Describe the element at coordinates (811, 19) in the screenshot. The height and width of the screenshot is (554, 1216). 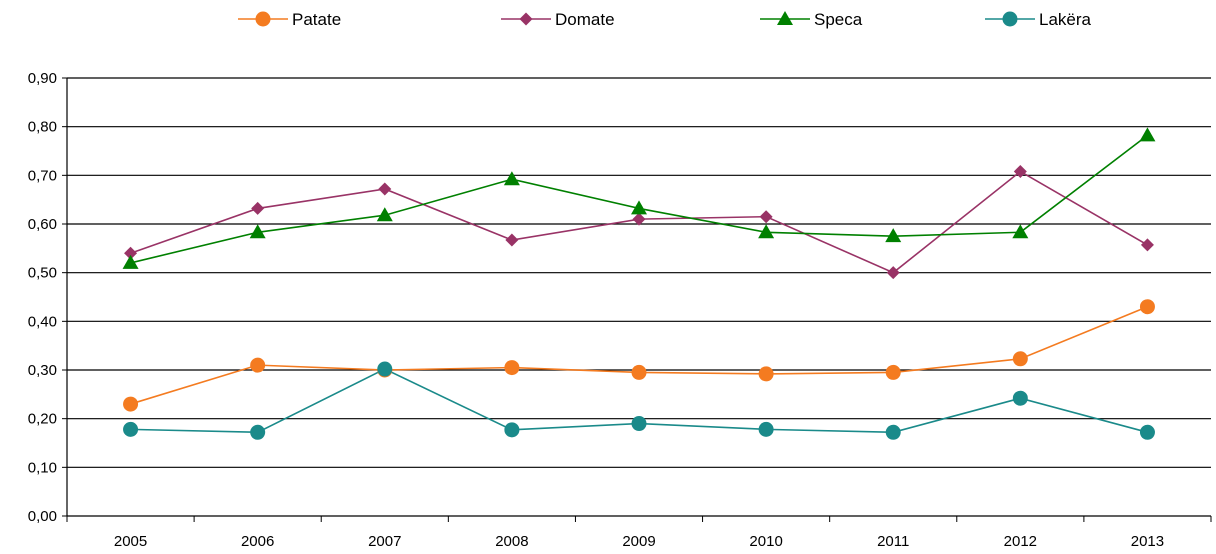
I see `legend-item-speca: Speca` at that location.